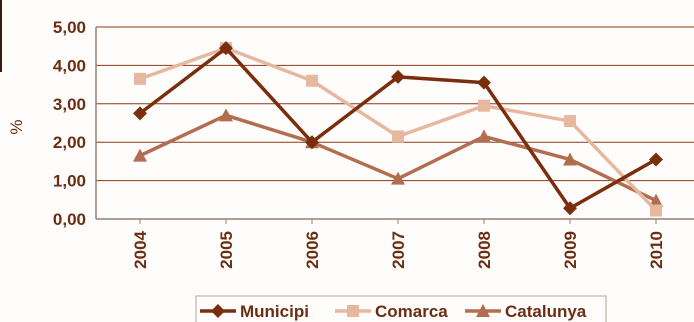  I want to click on y-tick-labels: 0,00 1,00 2,00 3,00 4,00 5,00, so click(69, 123).